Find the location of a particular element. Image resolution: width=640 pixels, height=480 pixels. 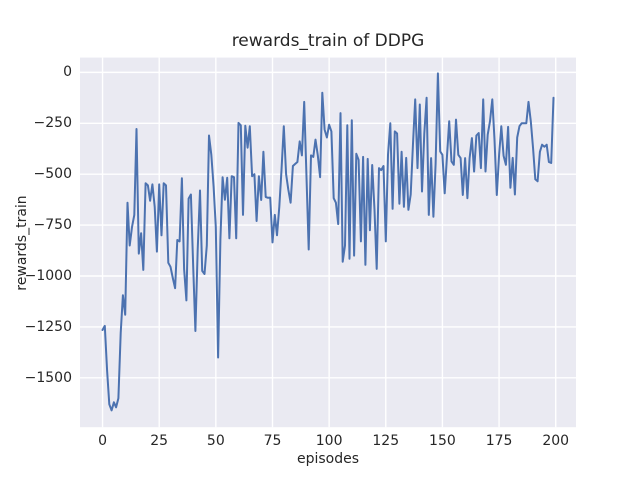

y-tick-label: −500 is located at coordinates (52, 174).